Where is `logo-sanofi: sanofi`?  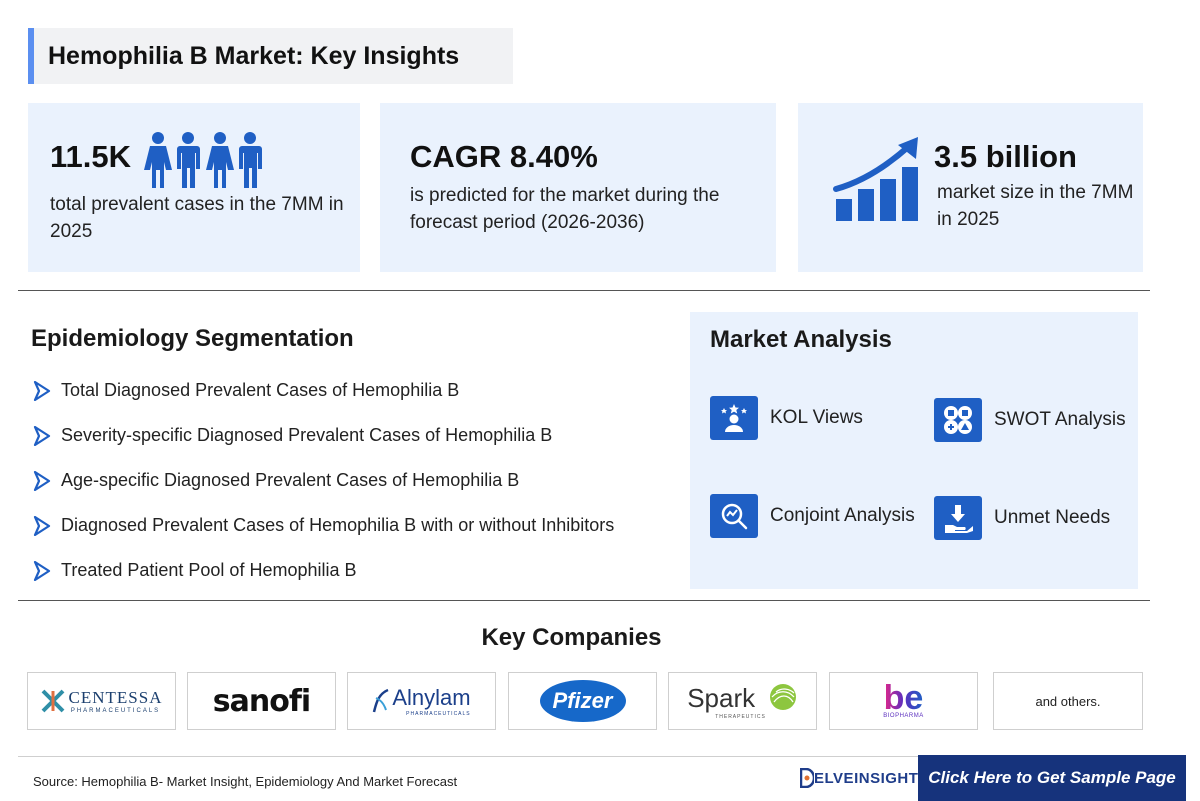
logo-sanofi: sanofi is located at coordinates (261, 701).